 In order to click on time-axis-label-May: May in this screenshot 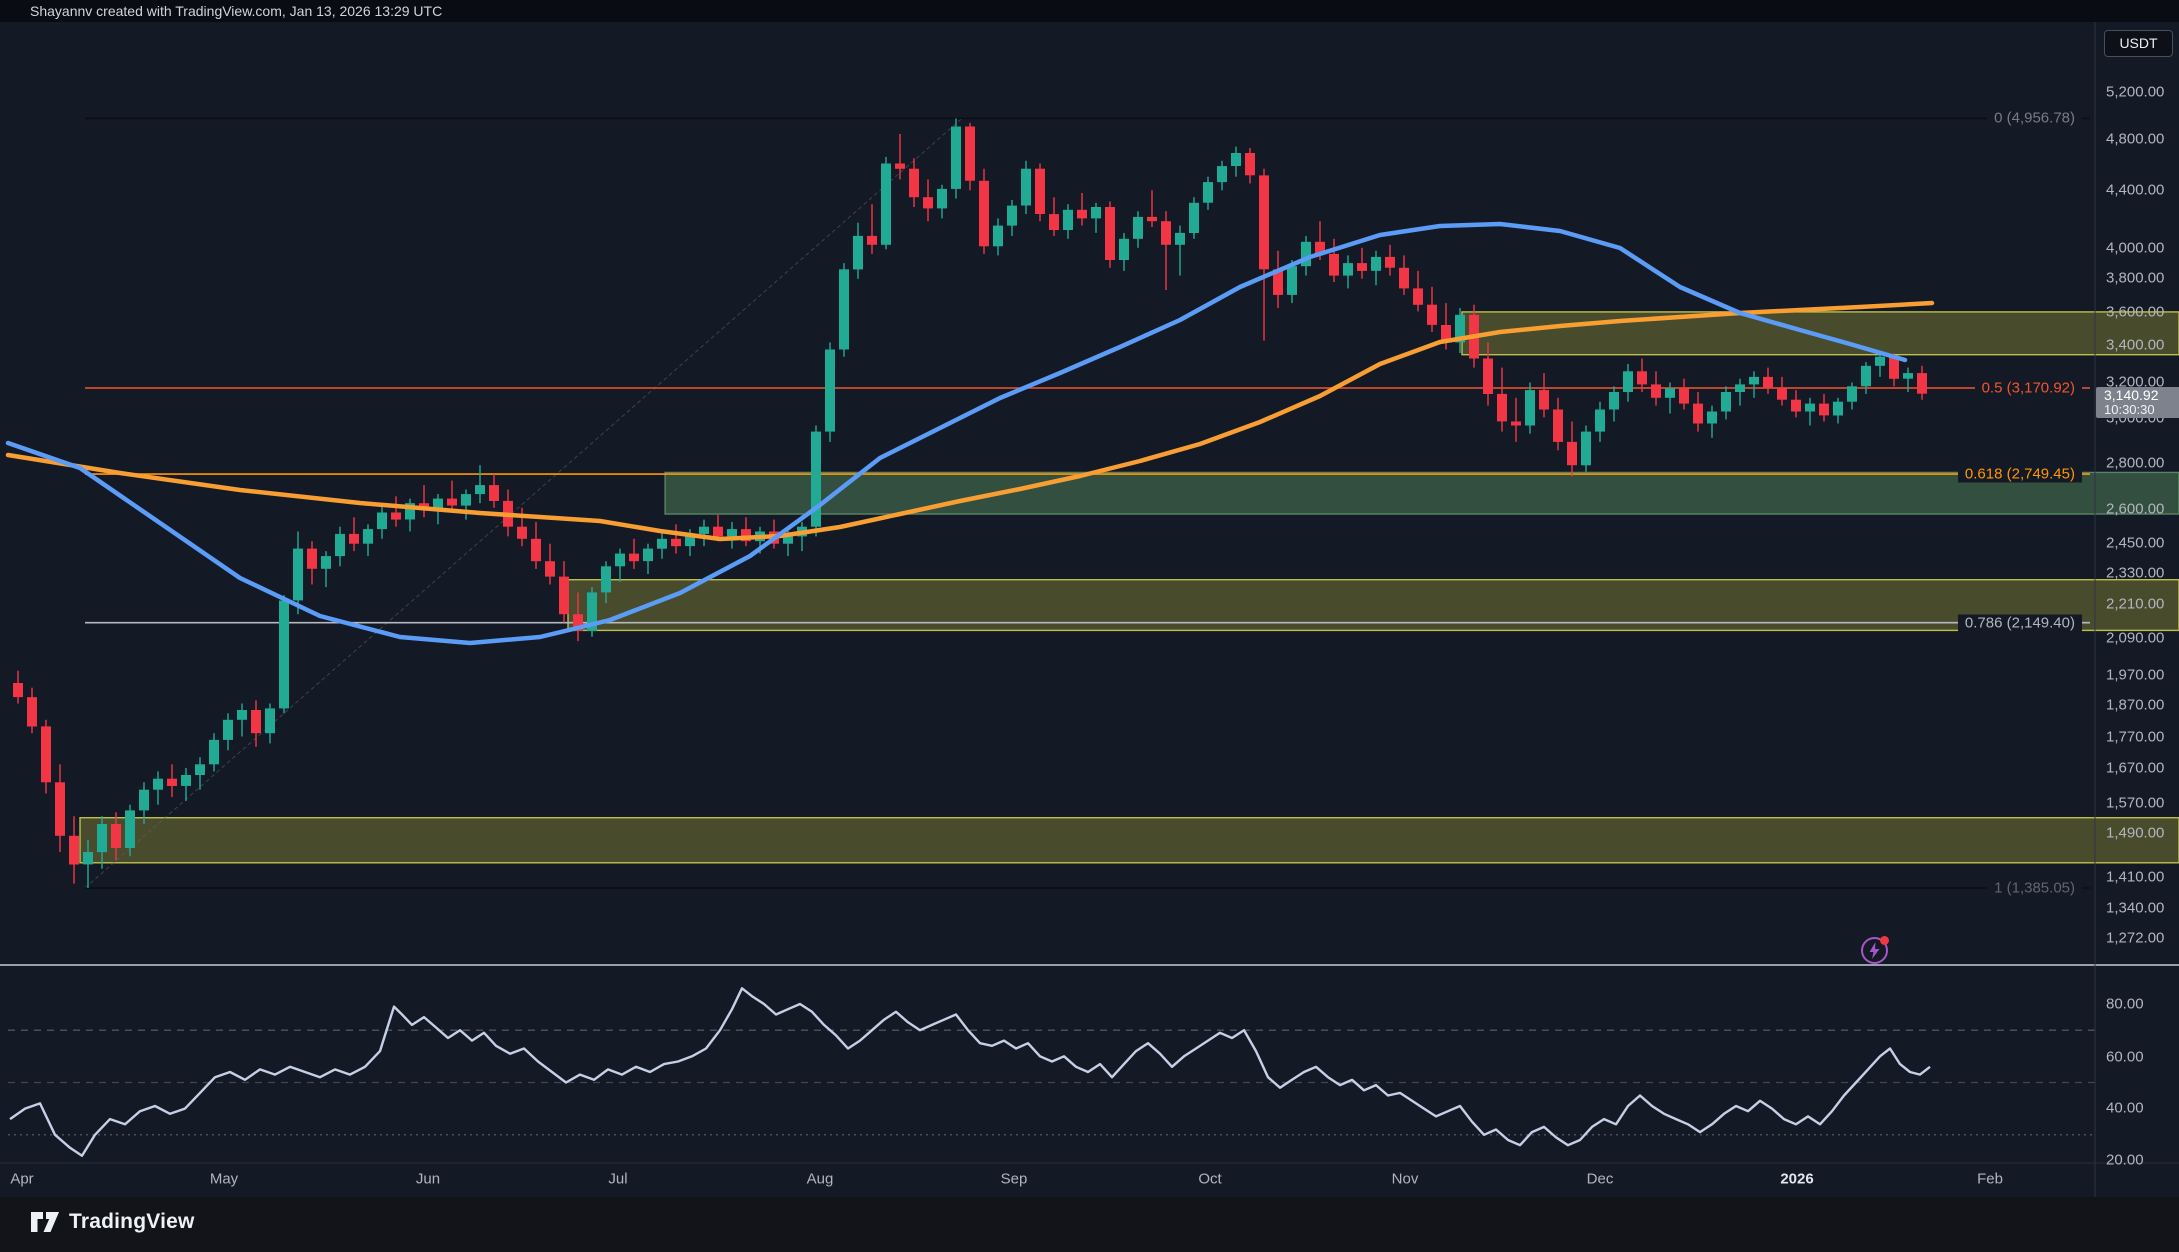, I will do `click(224, 1179)`.